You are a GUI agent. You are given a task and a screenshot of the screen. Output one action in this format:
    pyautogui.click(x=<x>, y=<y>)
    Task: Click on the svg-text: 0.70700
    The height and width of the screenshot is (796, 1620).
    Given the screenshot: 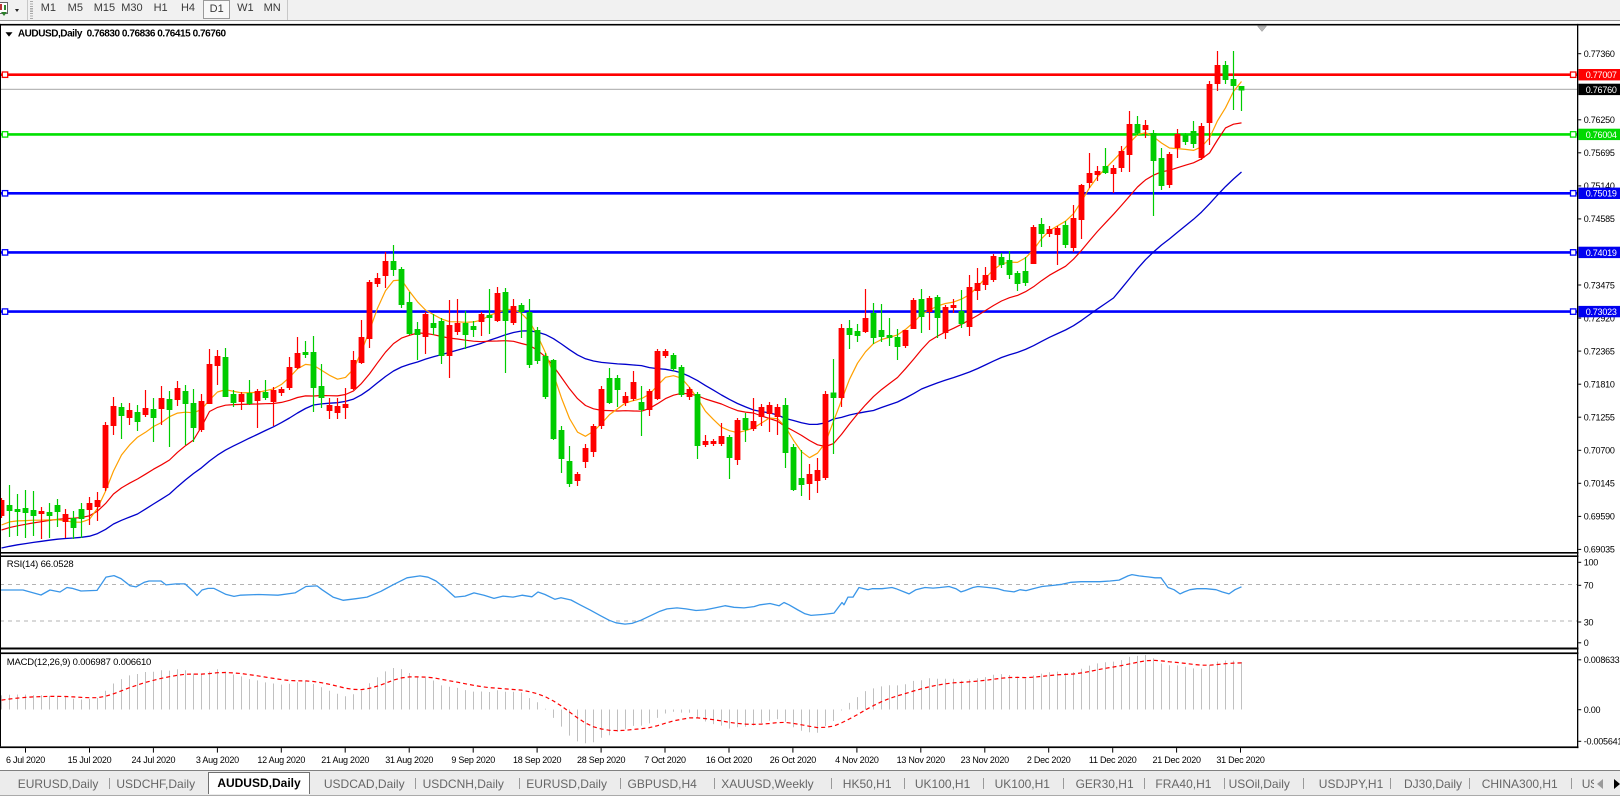 What is the action you would take?
    pyautogui.click(x=1599, y=451)
    